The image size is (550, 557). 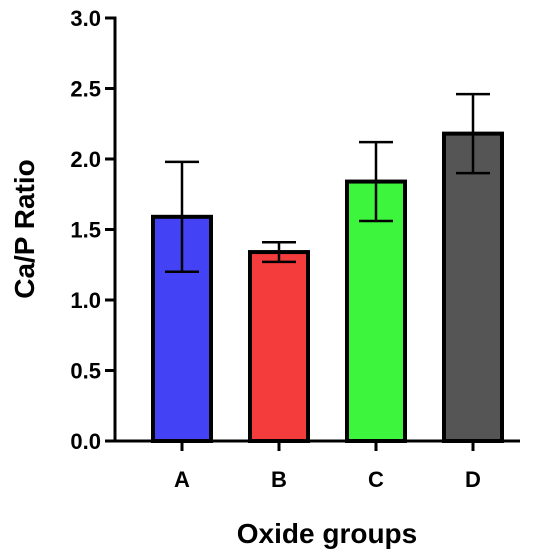 What do you see at coordinates (327, 533) in the screenshot?
I see `x-axis-title: Oxide groups` at bounding box center [327, 533].